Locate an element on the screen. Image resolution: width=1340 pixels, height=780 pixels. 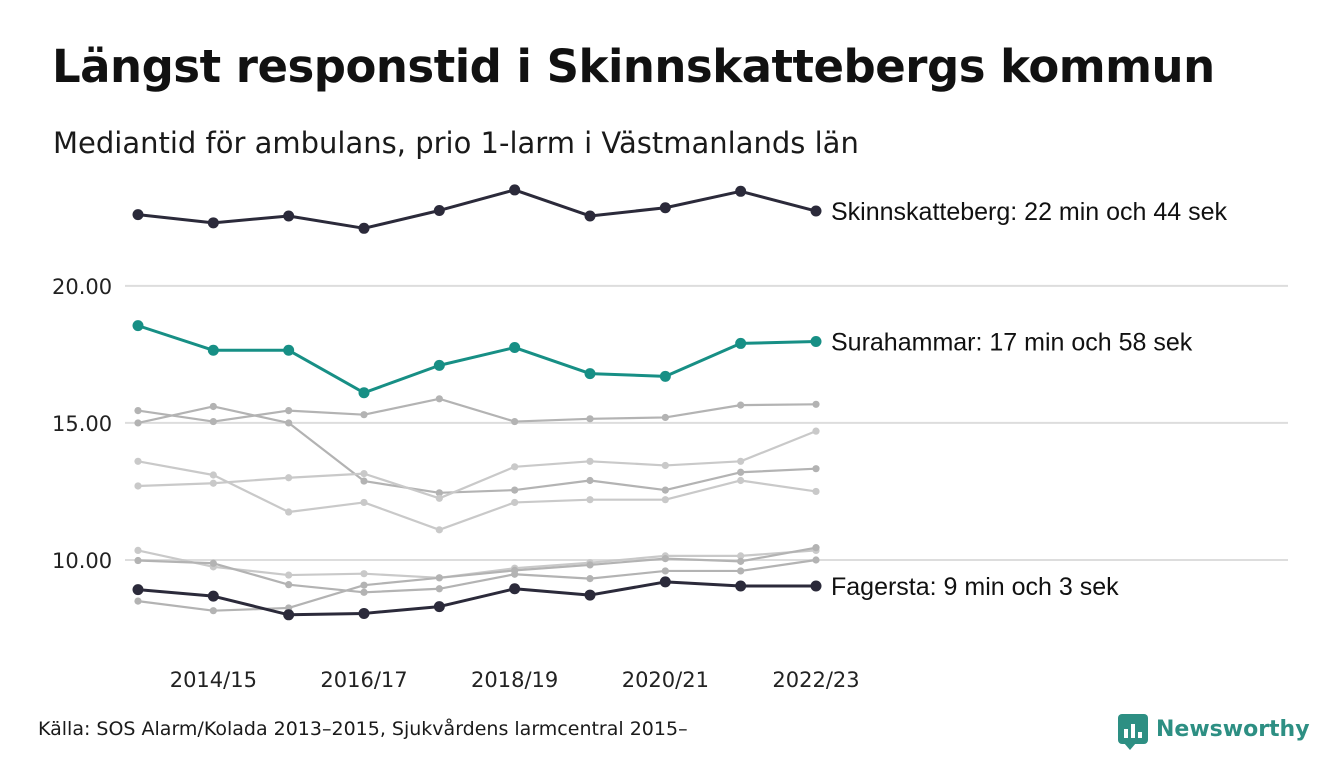
brand-logo: Newsworthy is located at coordinates (1214, 732).